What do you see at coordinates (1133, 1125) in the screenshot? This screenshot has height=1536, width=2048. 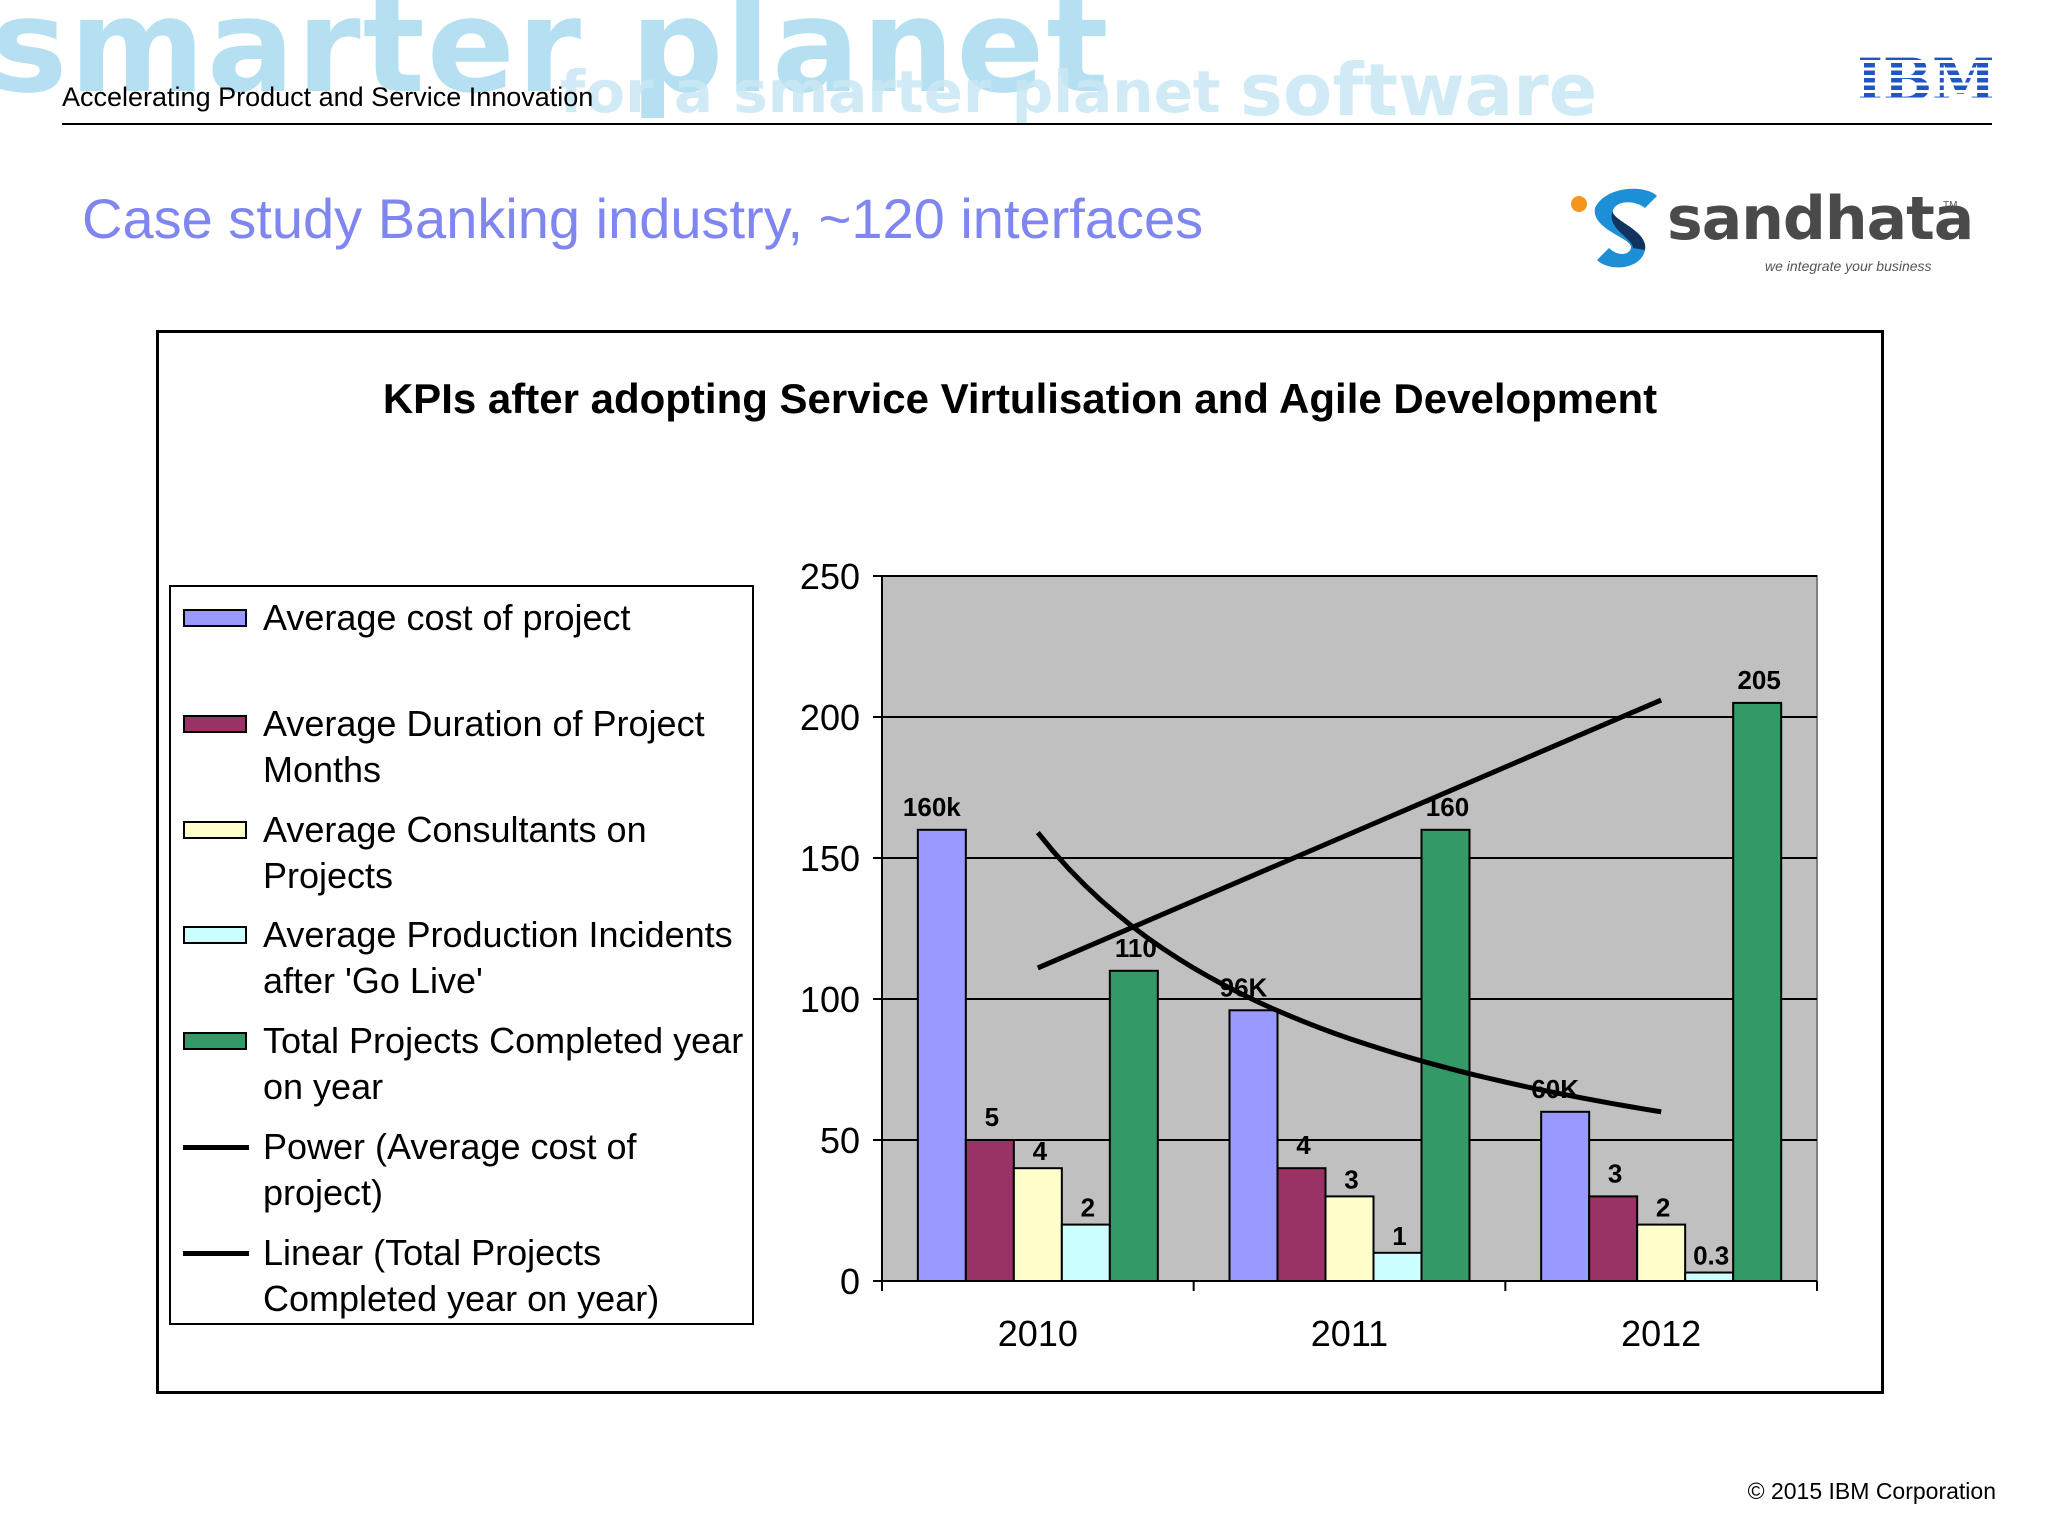 I see `bar-4-2010` at bounding box center [1133, 1125].